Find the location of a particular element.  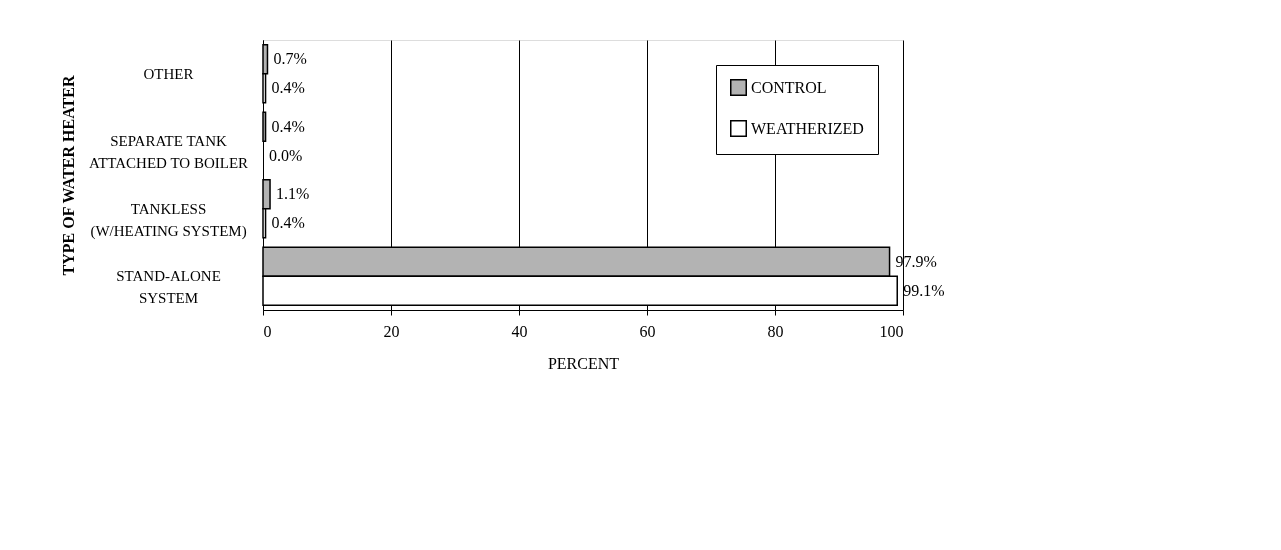

y-axis-title: TYPE OF WATER HEATER is located at coordinates (68, 175).